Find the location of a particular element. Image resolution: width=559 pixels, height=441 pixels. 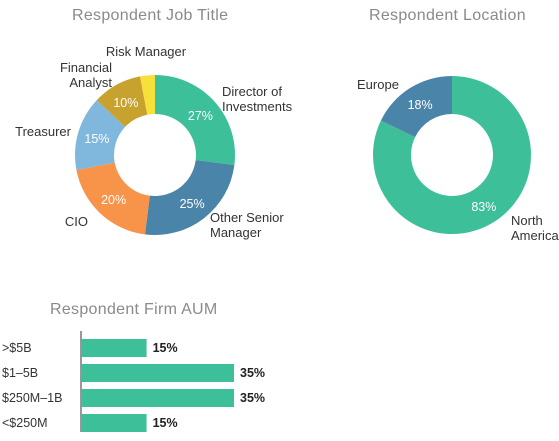

slice-label-financial-analyst: Financial Analyst is located at coordinates (86, 75).